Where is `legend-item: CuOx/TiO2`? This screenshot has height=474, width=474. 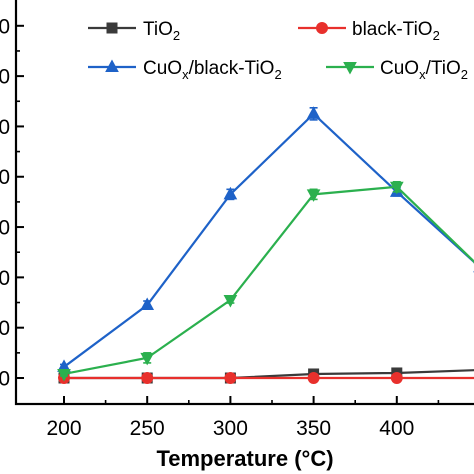
legend-item: CuOx/TiO2 is located at coordinates (397, 70).